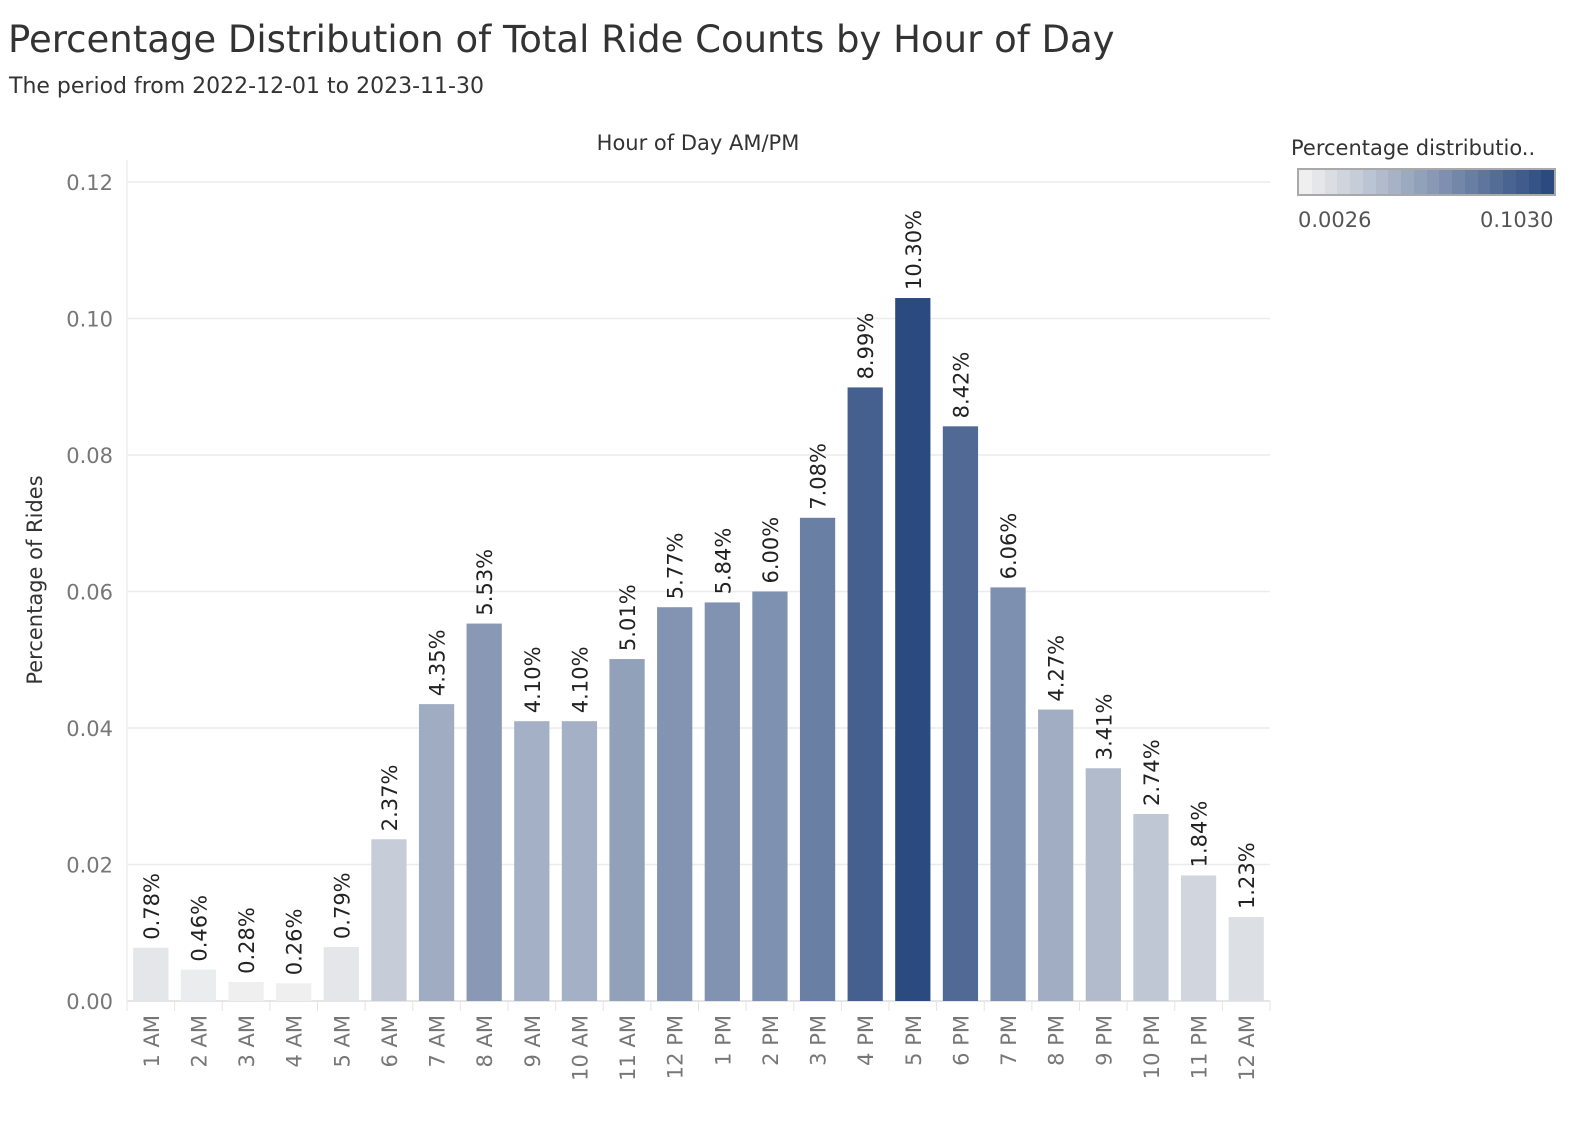 This screenshot has height=1130, width=1580. Describe the element at coordinates (819, 476) in the screenshot. I see `data-label: 7.08%` at that location.